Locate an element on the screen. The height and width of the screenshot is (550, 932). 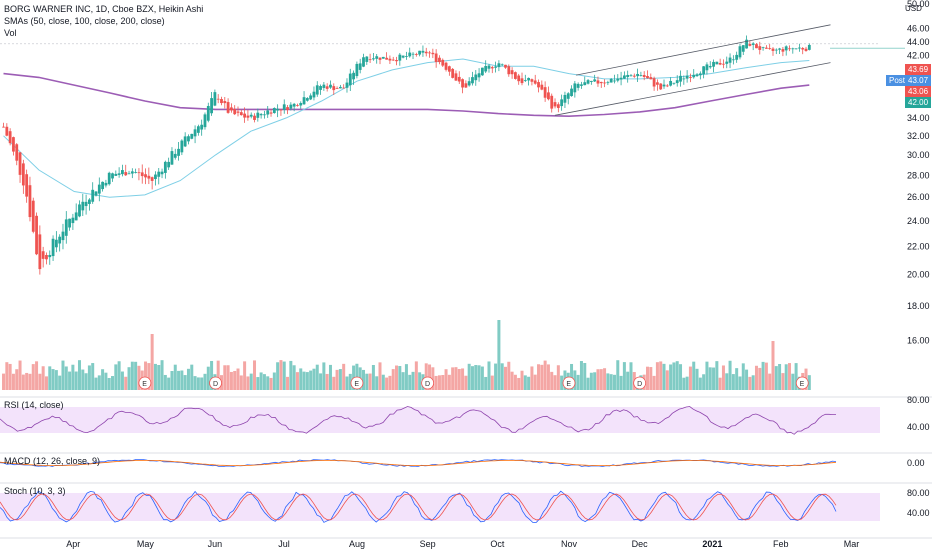
macd-legend: MACD (12, 26, close, 9) is located at coordinates (52, 461).